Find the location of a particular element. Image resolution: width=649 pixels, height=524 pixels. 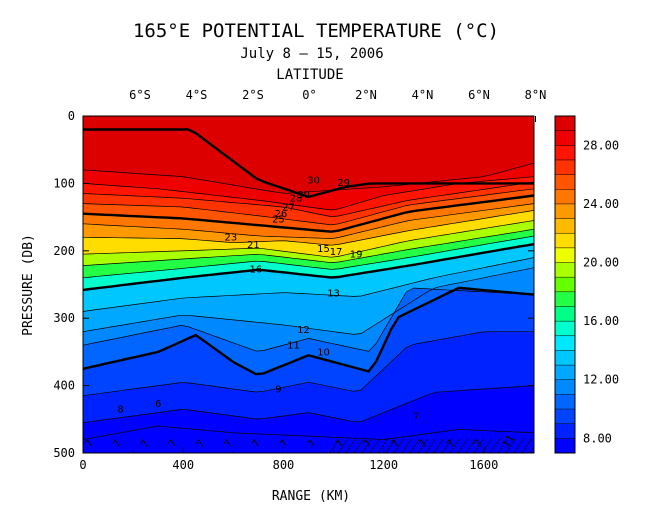

contour-label: 9 is located at coordinates (278, 389).